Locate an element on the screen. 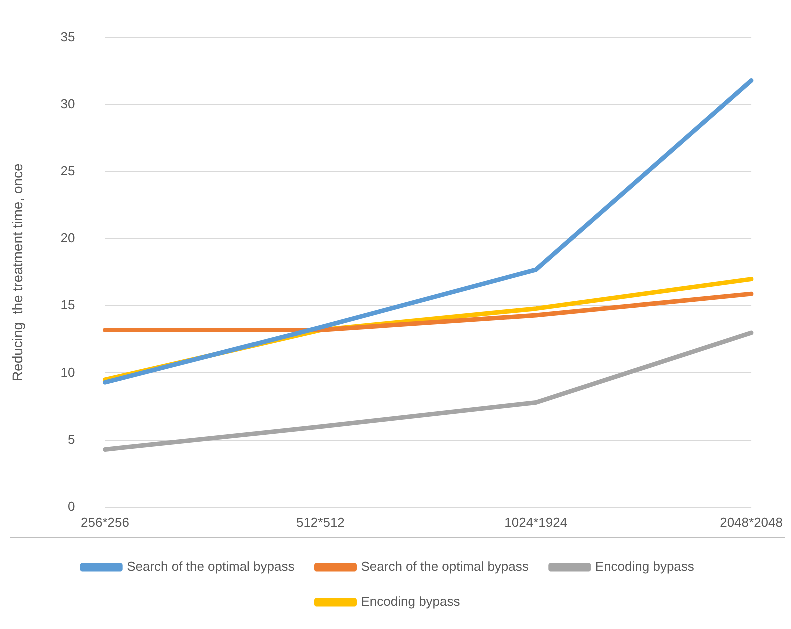 This screenshot has height=629, width=791. y-tick-label: 35 is located at coordinates (68, 36).